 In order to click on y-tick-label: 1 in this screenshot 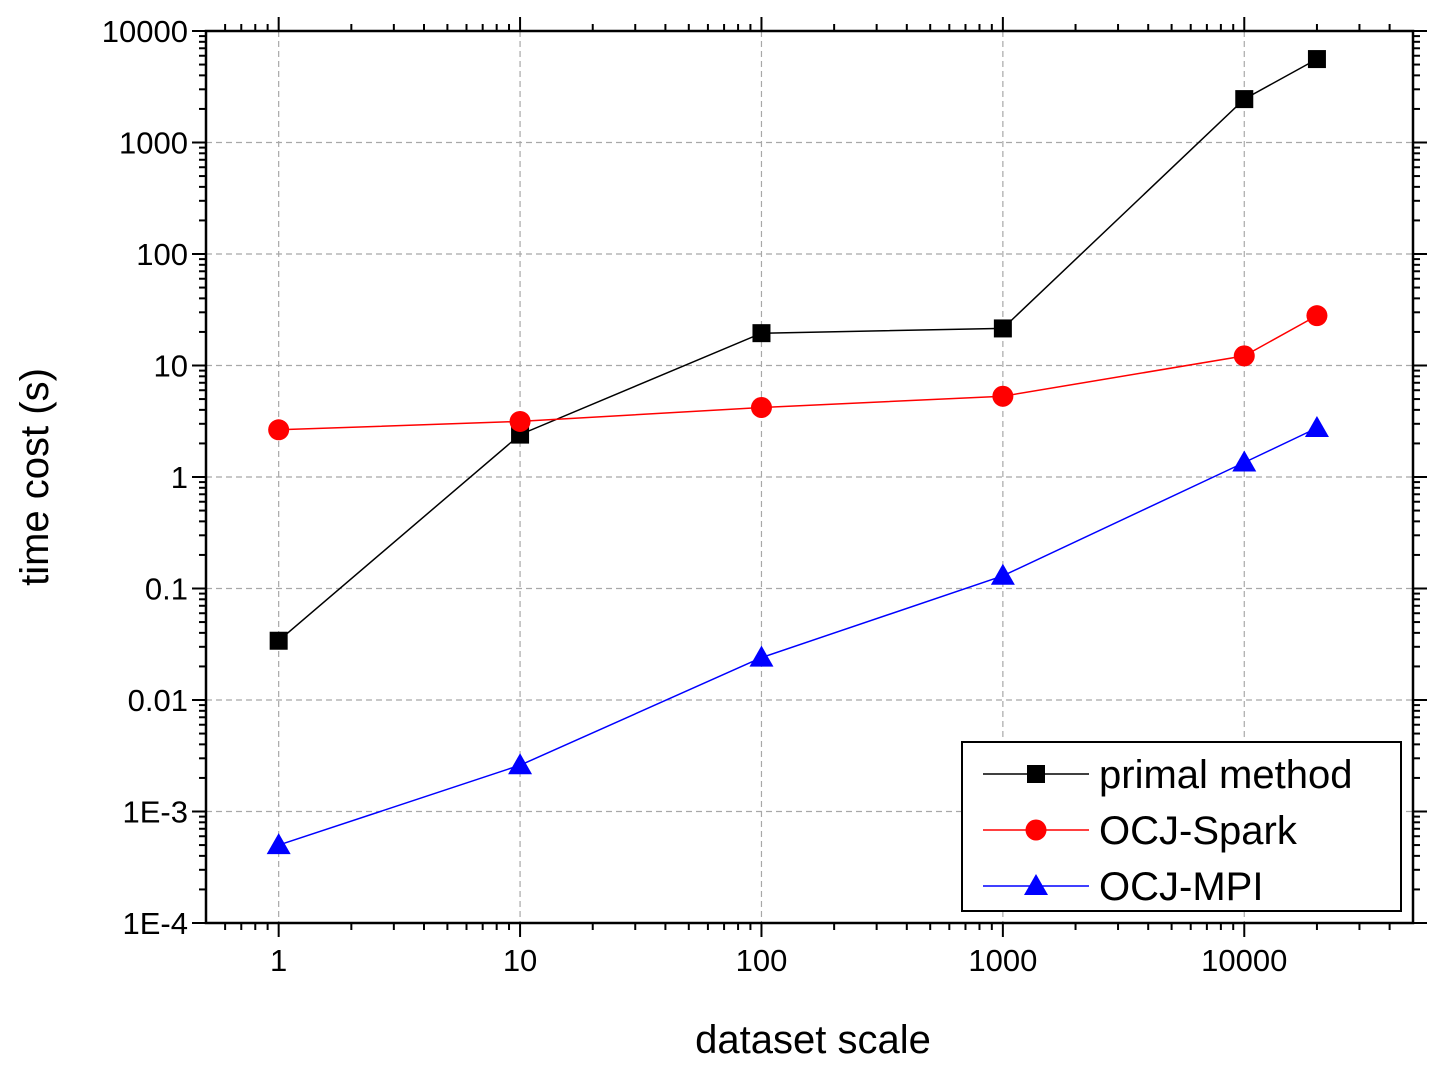, I will do `click(179, 477)`.